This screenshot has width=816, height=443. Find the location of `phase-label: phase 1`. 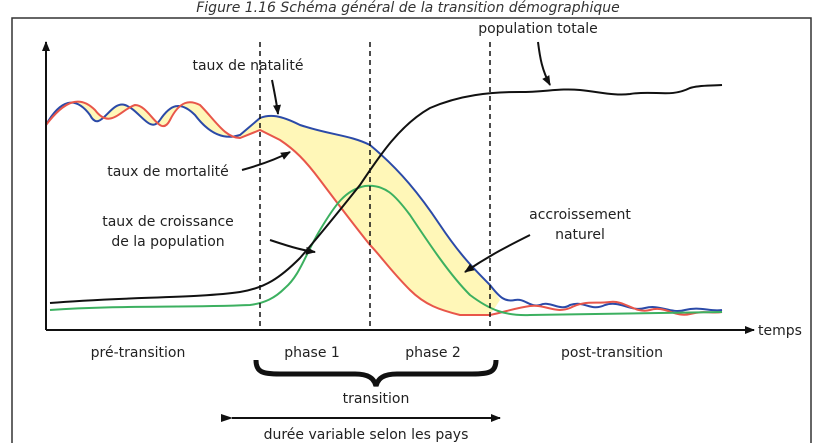

phase-label: phase 1 is located at coordinates (312, 353).